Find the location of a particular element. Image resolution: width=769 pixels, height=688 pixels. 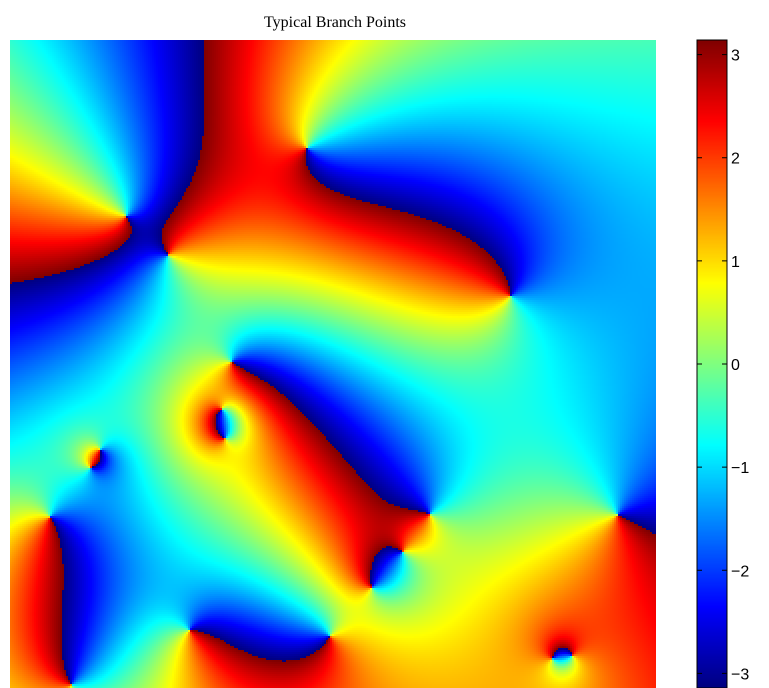

colorbar: 3 2 1 0 −1 −2 −3 is located at coordinates (722, 363).